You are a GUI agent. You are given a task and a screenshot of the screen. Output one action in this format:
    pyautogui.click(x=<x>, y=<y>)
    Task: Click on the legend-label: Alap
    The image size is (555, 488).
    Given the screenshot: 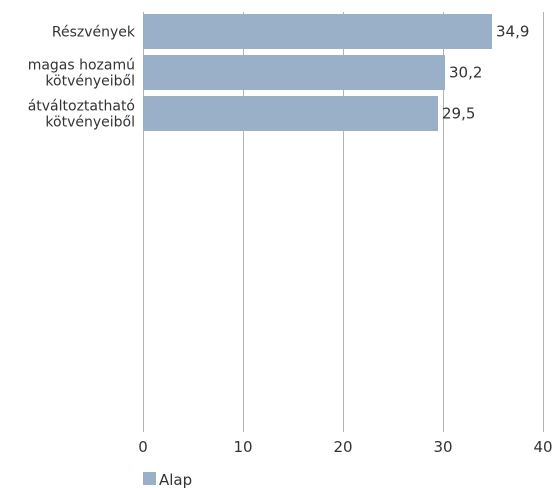 What is the action you would take?
    pyautogui.click(x=175, y=479)
    